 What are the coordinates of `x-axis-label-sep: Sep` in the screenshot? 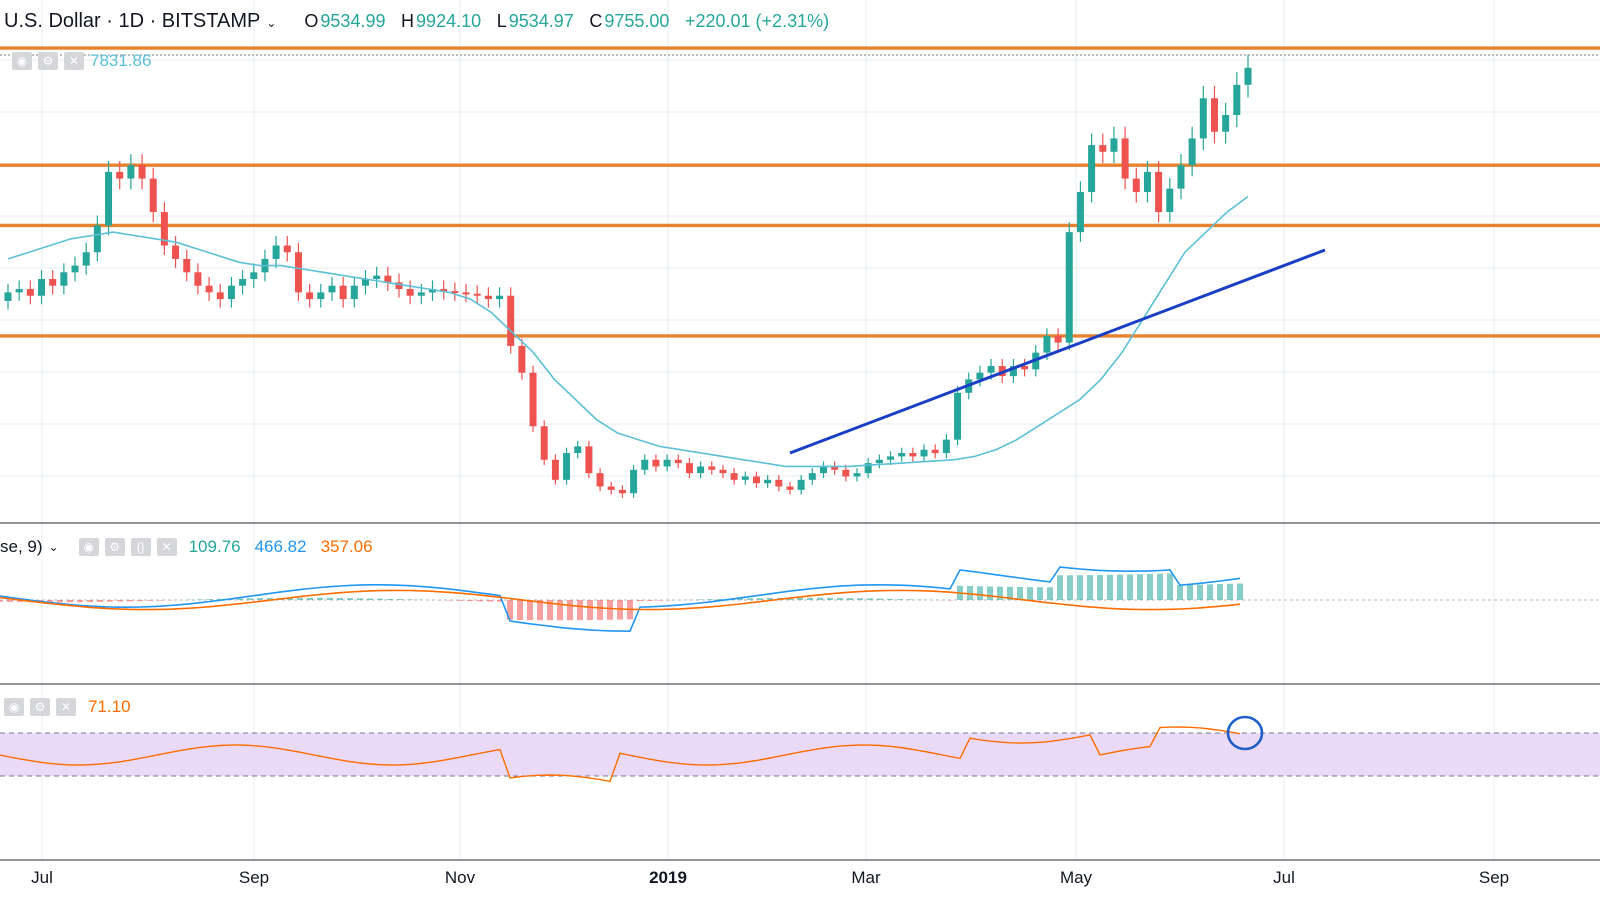 It's located at (254, 877).